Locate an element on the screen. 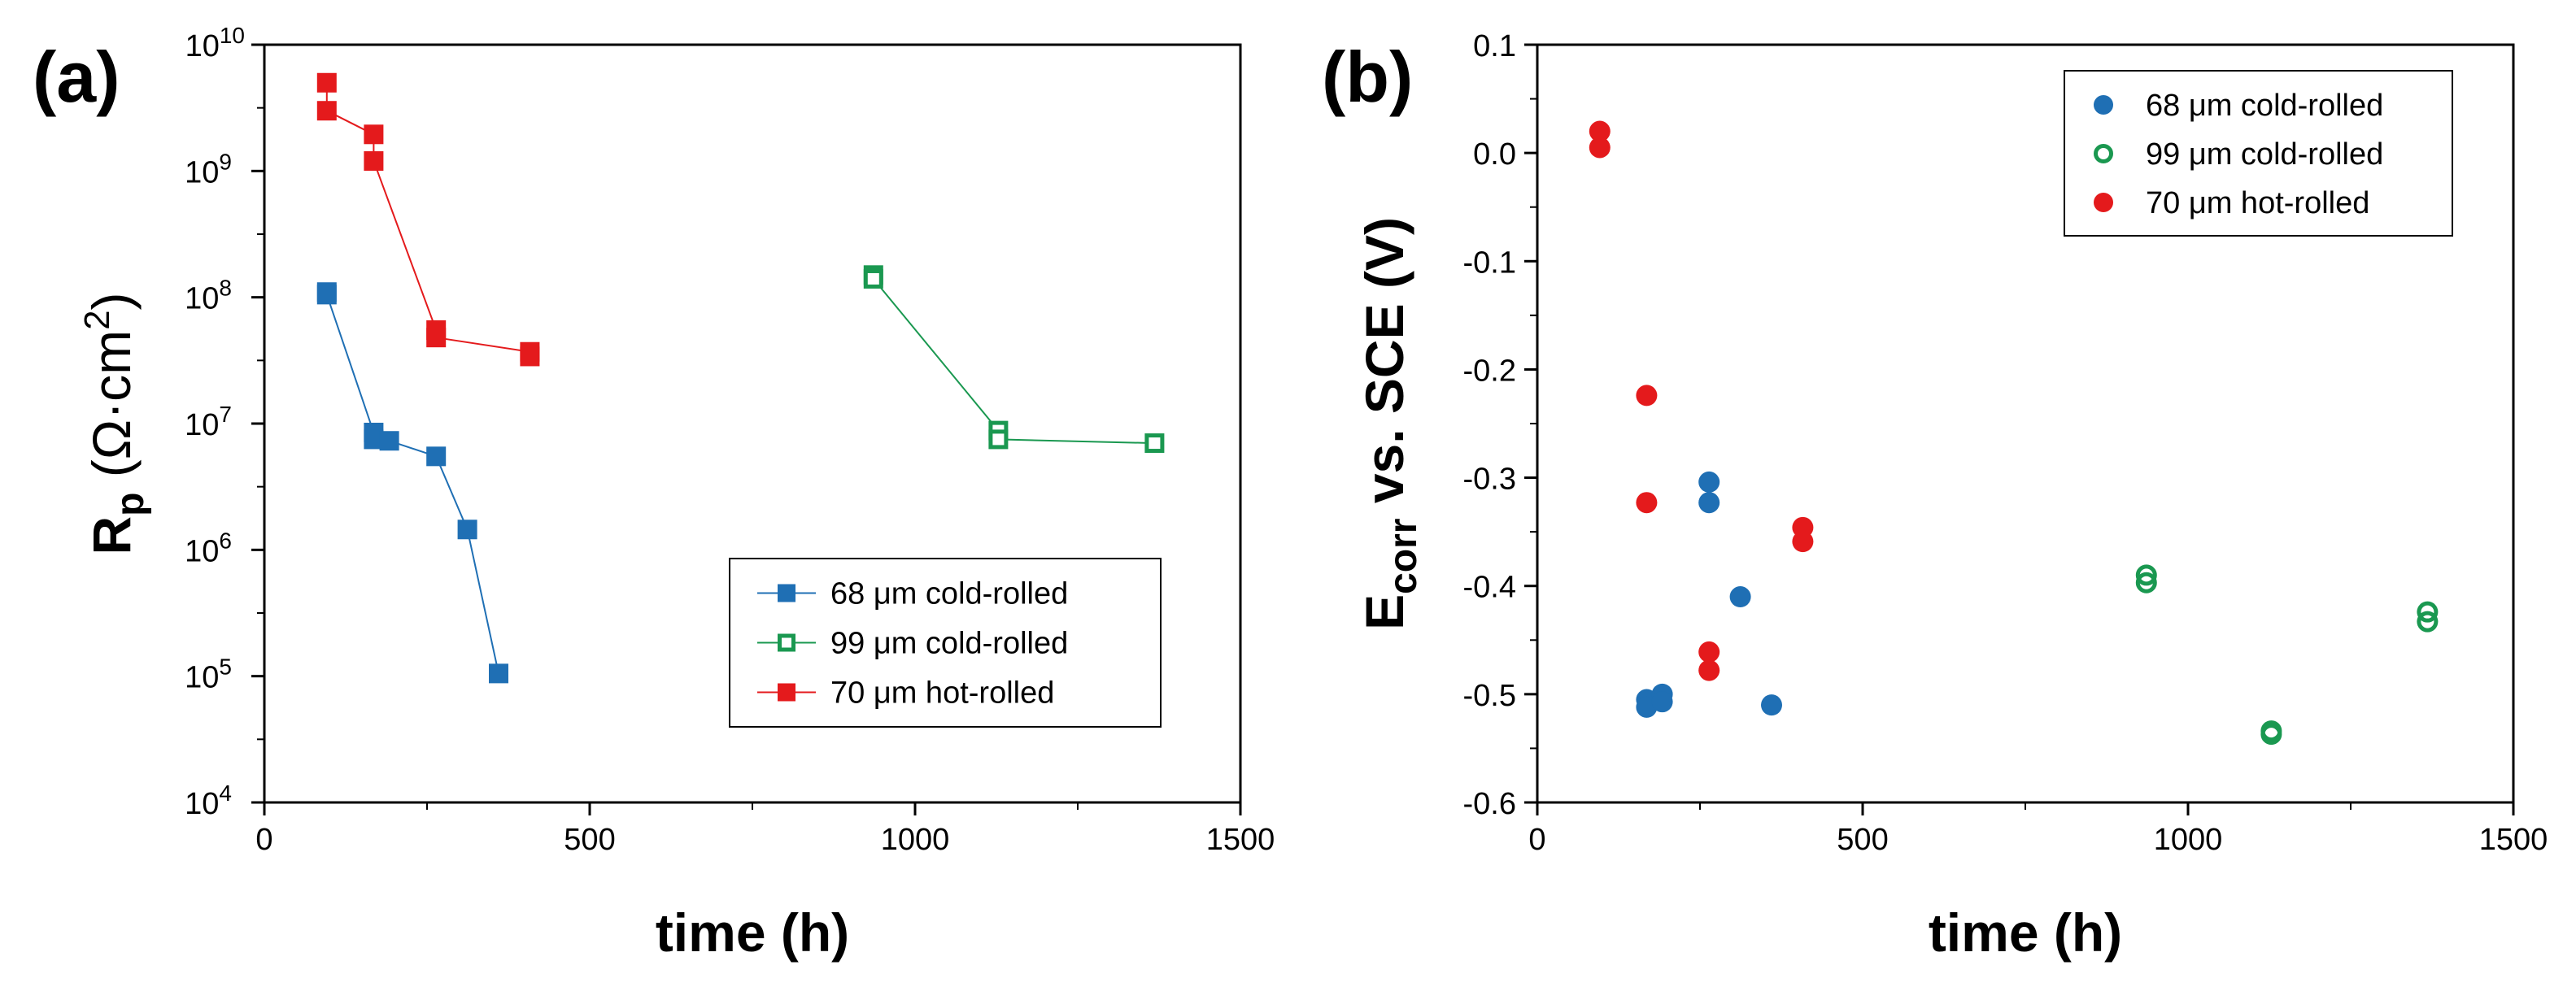  panel-b-y-axis-rest: vs. SCE (V) is located at coordinates (1384, 367).